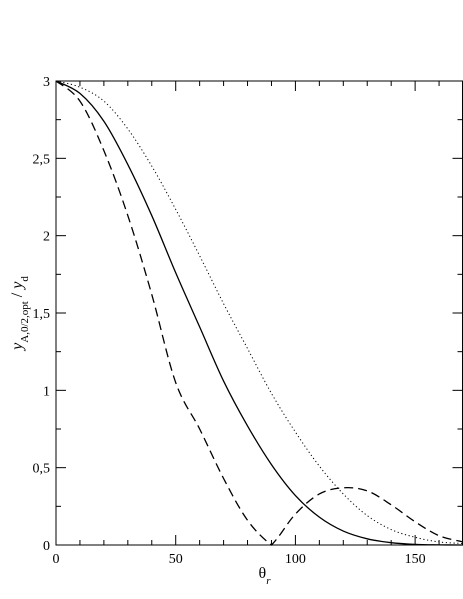  Describe the element at coordinates (42, 159) in the screenshot. I see `y-tick-label: 2,5` at that location.